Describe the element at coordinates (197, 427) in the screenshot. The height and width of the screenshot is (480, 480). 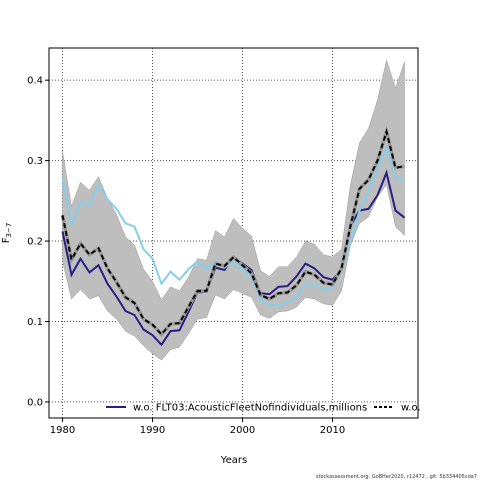
I see `x-axis-ticks: 1980 1990 2000 2010` at that location.